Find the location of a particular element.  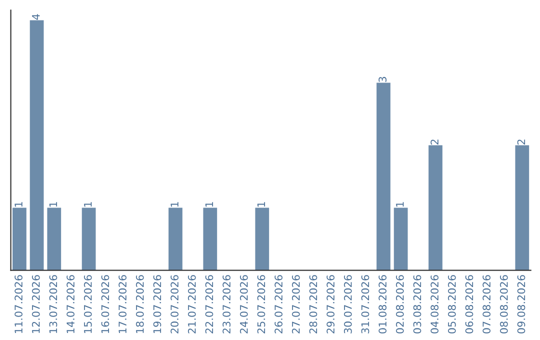

x-tick-label: 06.08.2026 is located at coordinates (469, 304).